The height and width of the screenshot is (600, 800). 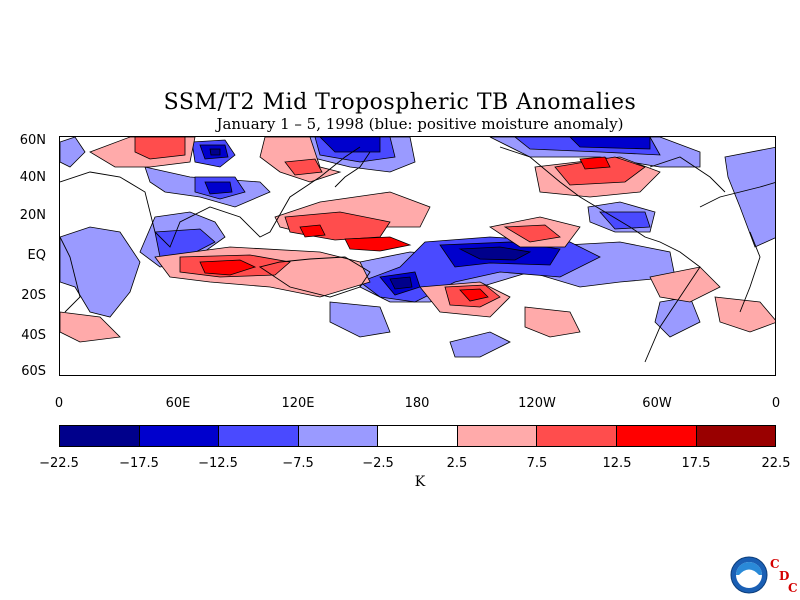 I want to click on cdc-letter-1: C, so click(x=775, y=564).